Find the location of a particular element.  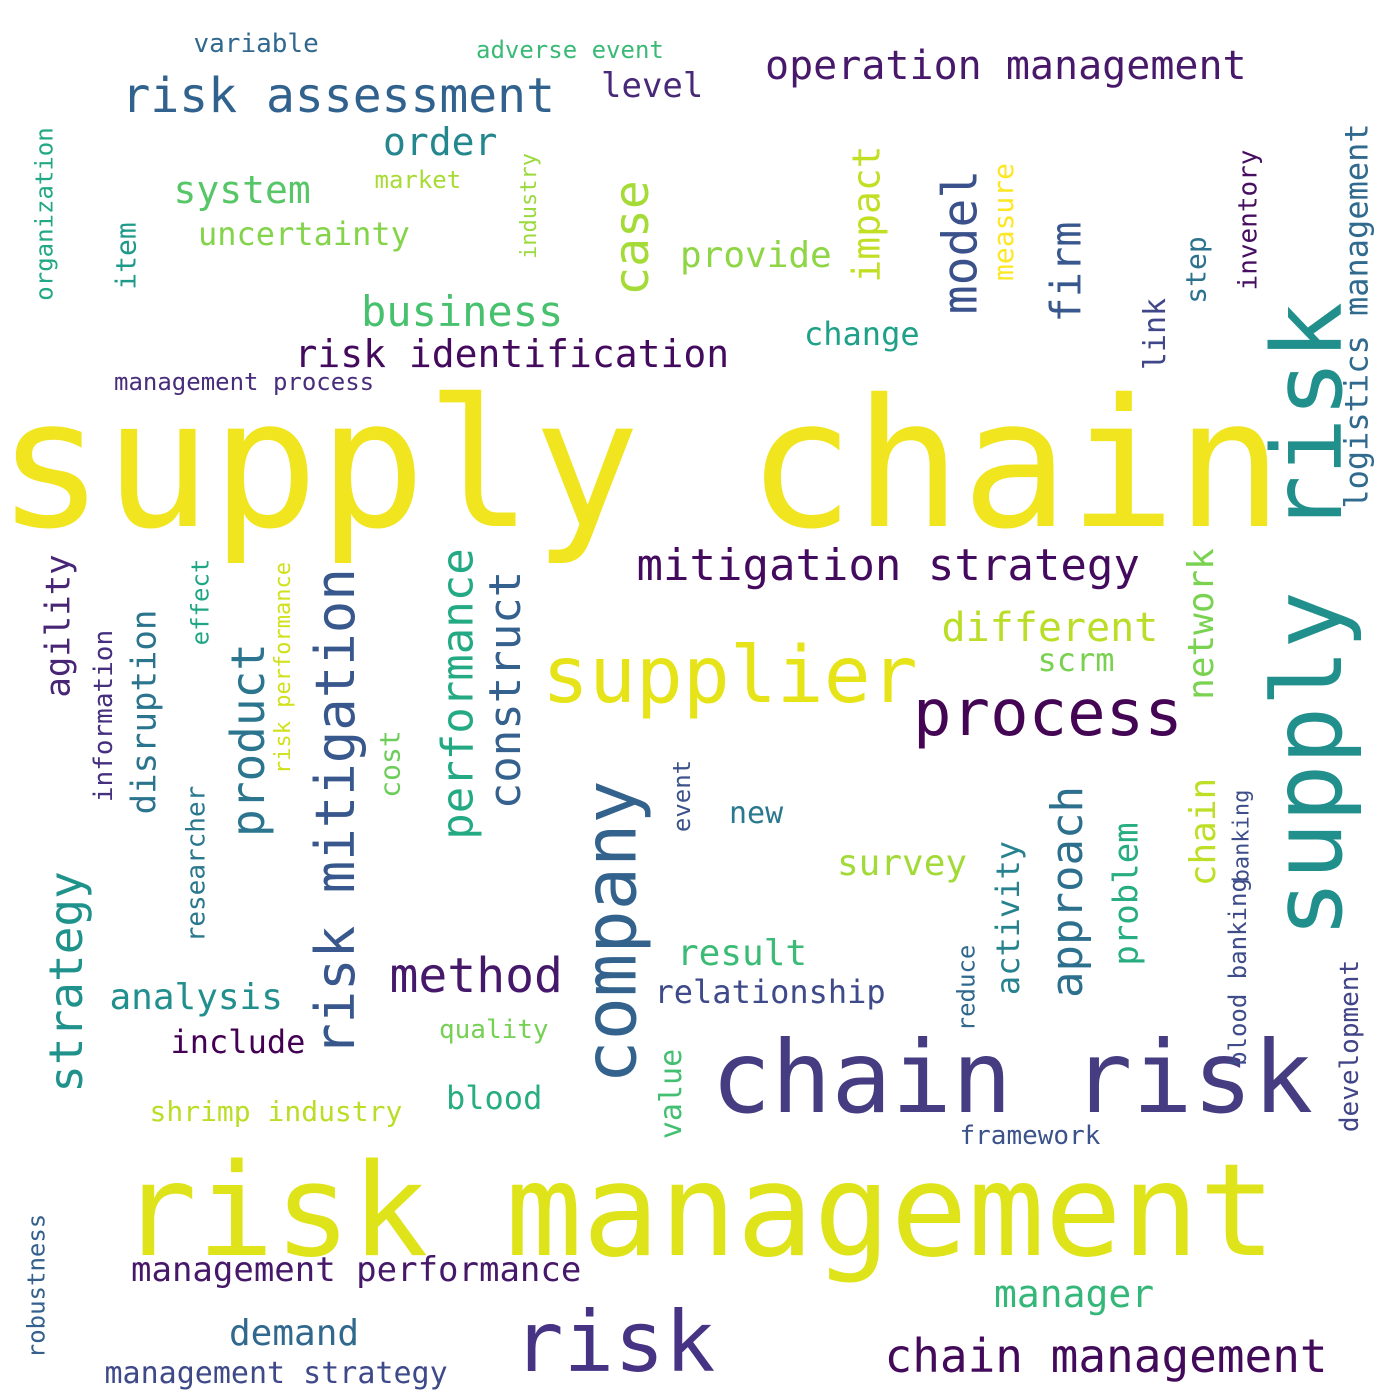

word-supplier: supplier is located at coordinates (730, 676).